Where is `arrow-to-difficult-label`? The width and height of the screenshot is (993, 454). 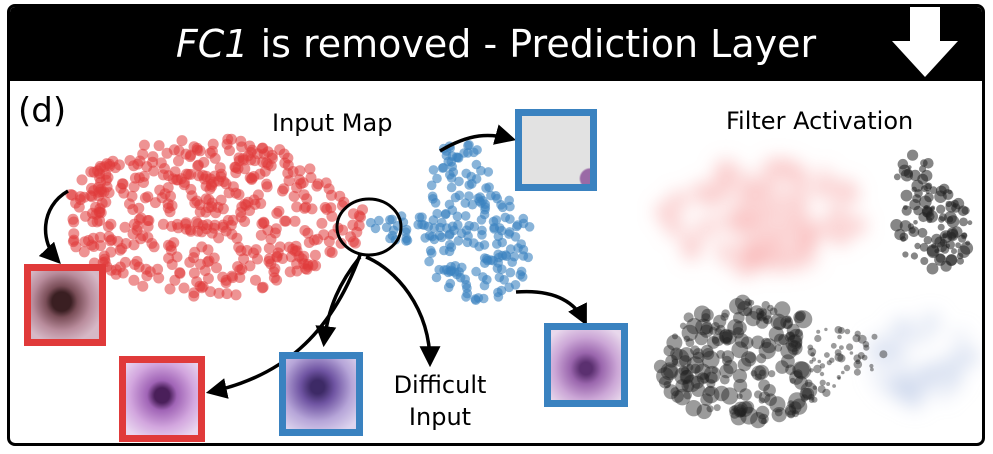
arrow-to-difficult-label is located at coordinates (403, 311).